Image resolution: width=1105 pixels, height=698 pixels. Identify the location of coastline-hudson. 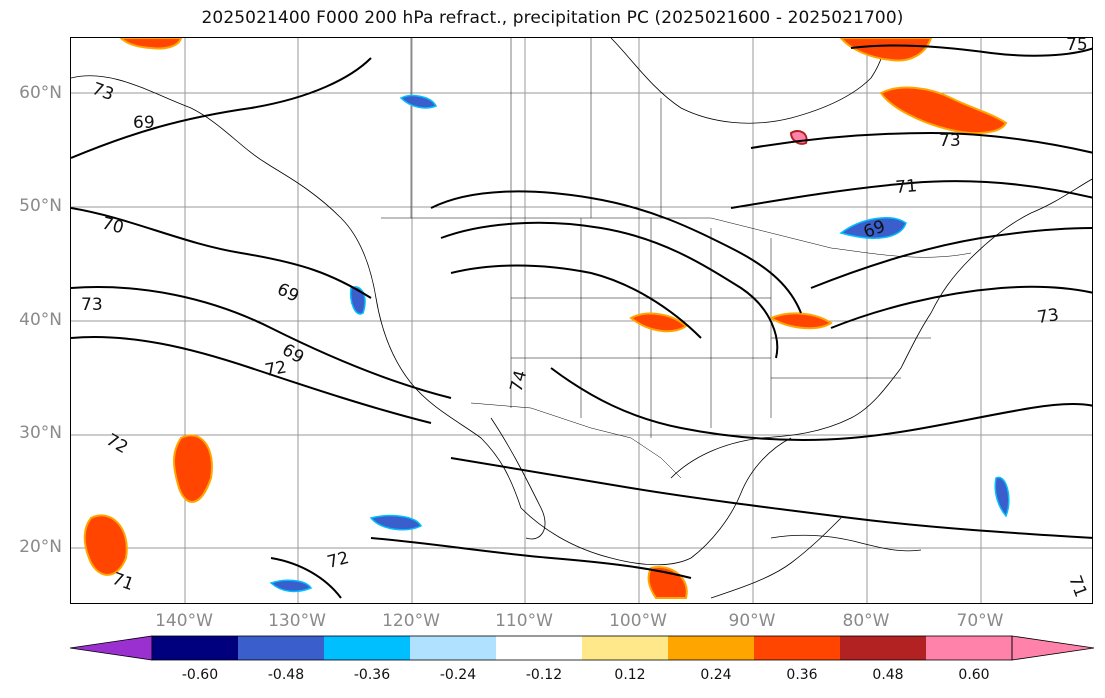
(747, 81).